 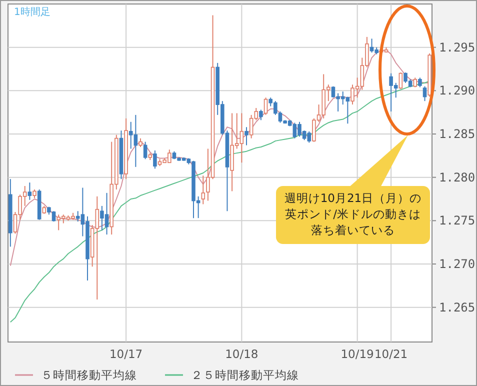 I want to click on x-tick-label: 10/18, so click(x=241, y=354).